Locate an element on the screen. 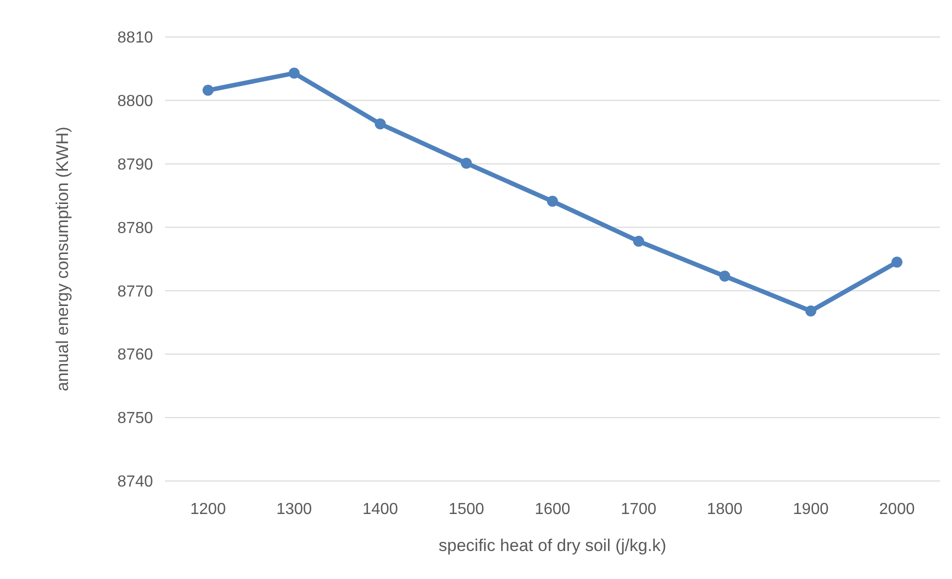  x-tick-label: 1200 is located at coordinates (208, 509).